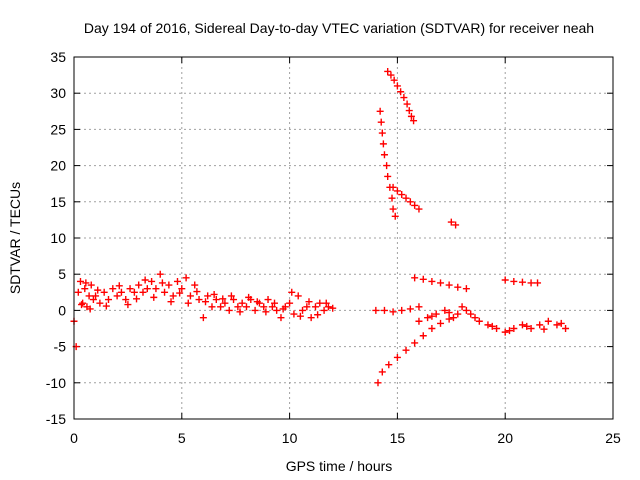  What do you see at coordinates (58, 129) in the screenshot?
I see `y-tick-label: 25` at bounding box center [58, 129].